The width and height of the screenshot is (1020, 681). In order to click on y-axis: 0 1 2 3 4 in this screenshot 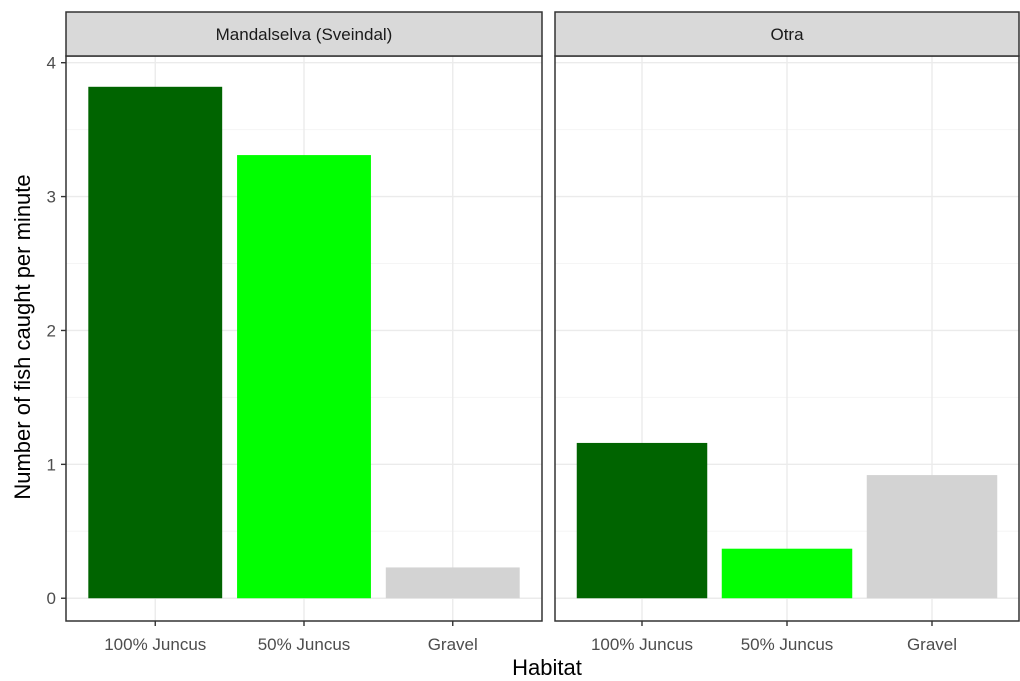, I will do `click(56, 331)`.